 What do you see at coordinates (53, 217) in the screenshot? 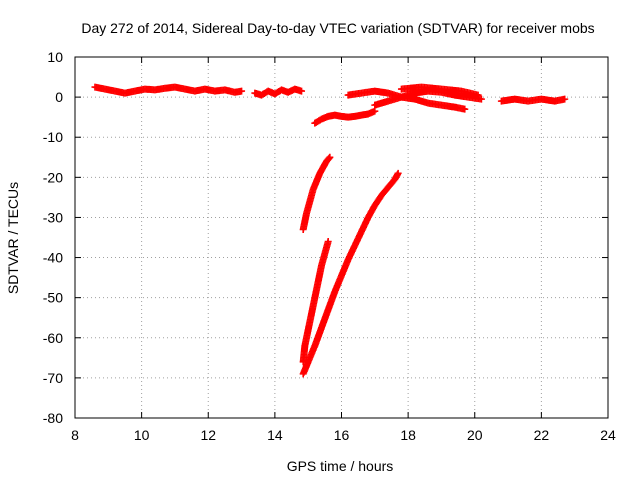
I see `y-tick-label: -30` at bounding box center [53, 217].